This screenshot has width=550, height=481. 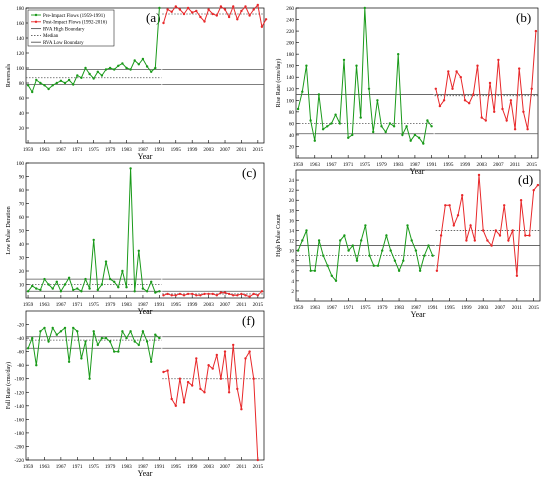 What do you see at coordinates (36, 21) in the screenshot?
I see `legend-marker` at bounding box center [36, 21].